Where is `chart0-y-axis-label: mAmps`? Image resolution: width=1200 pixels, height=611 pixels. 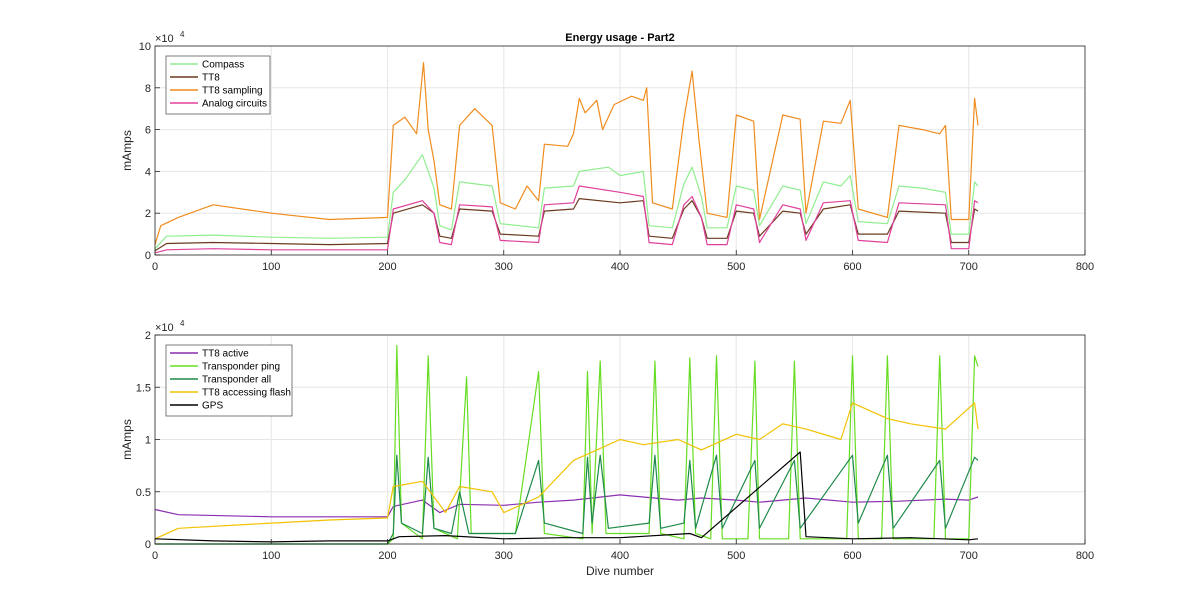
chart0-y-axis-label: mAmps is located at coordinates (127, 150).